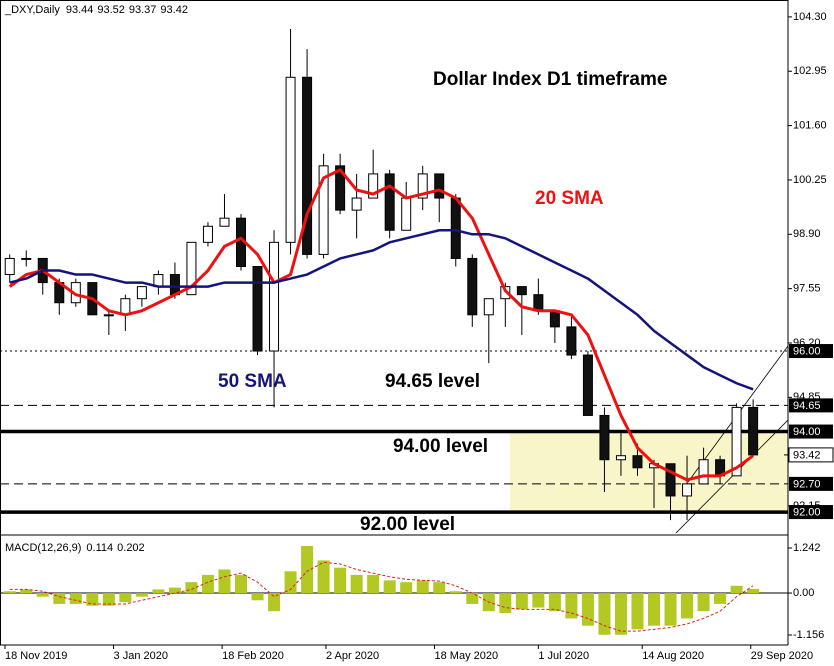  I want to click on symbol: _DXY,Daily, so click(32, 10).